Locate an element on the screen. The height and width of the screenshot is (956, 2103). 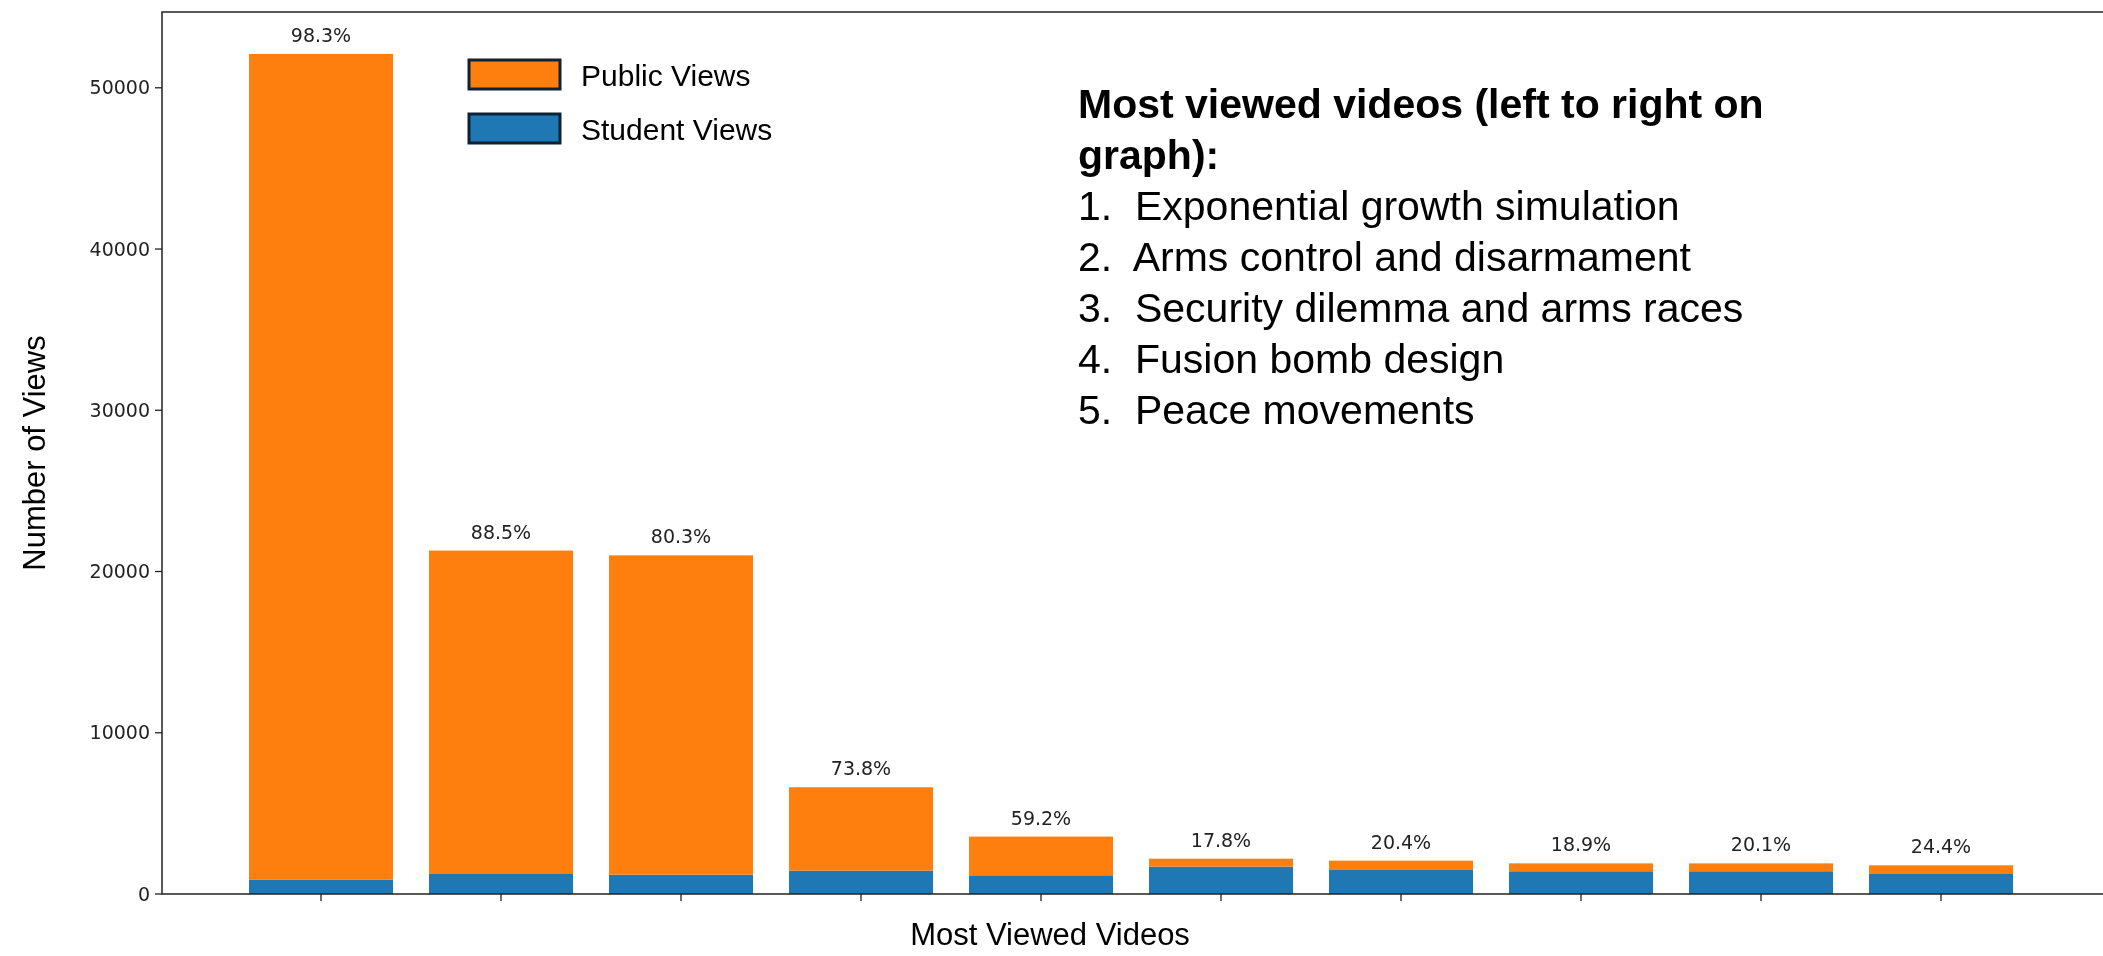
annotation: 98.3% is located at coordinates (321, 34).